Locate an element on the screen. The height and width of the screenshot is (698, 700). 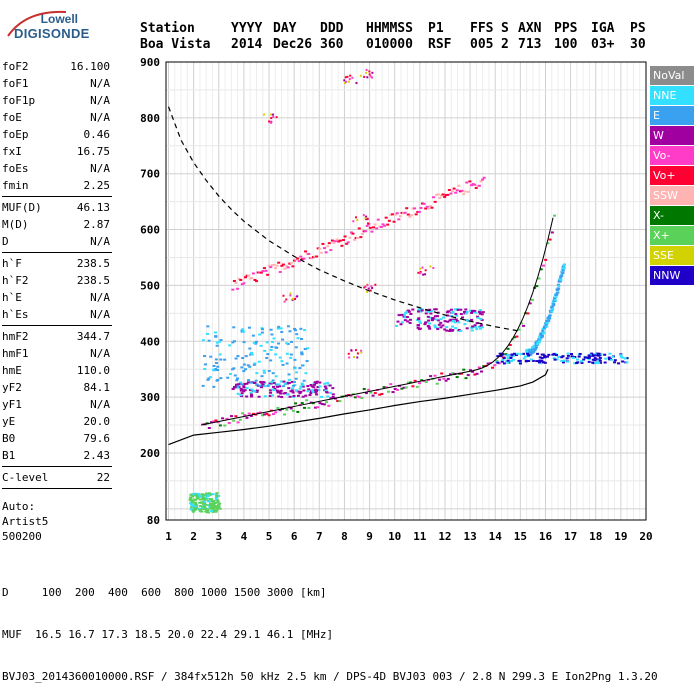
param-value: 2.43 is located at coordinates (97, 455).